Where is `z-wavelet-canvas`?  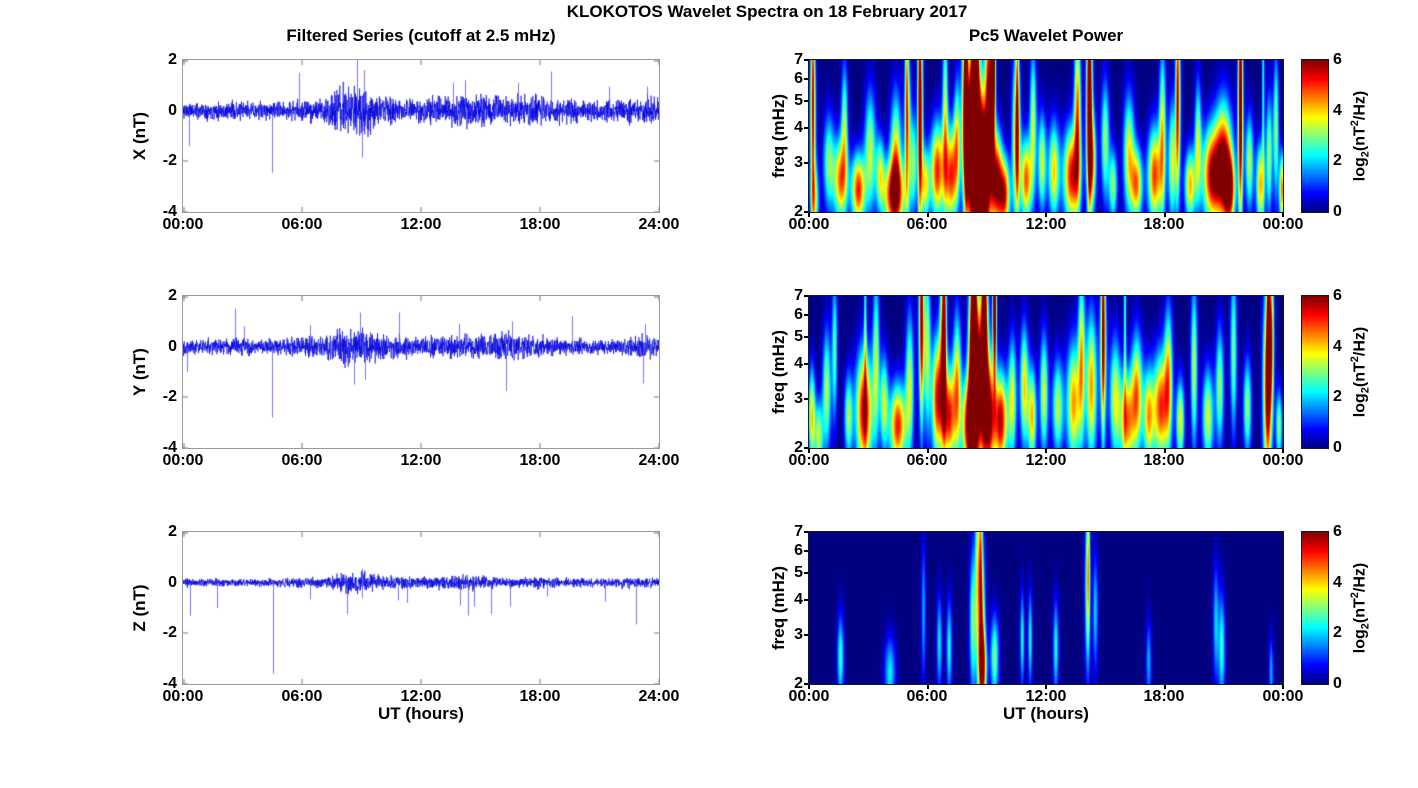 z-wavelet-canvas is located at coordinates (1046, 608).